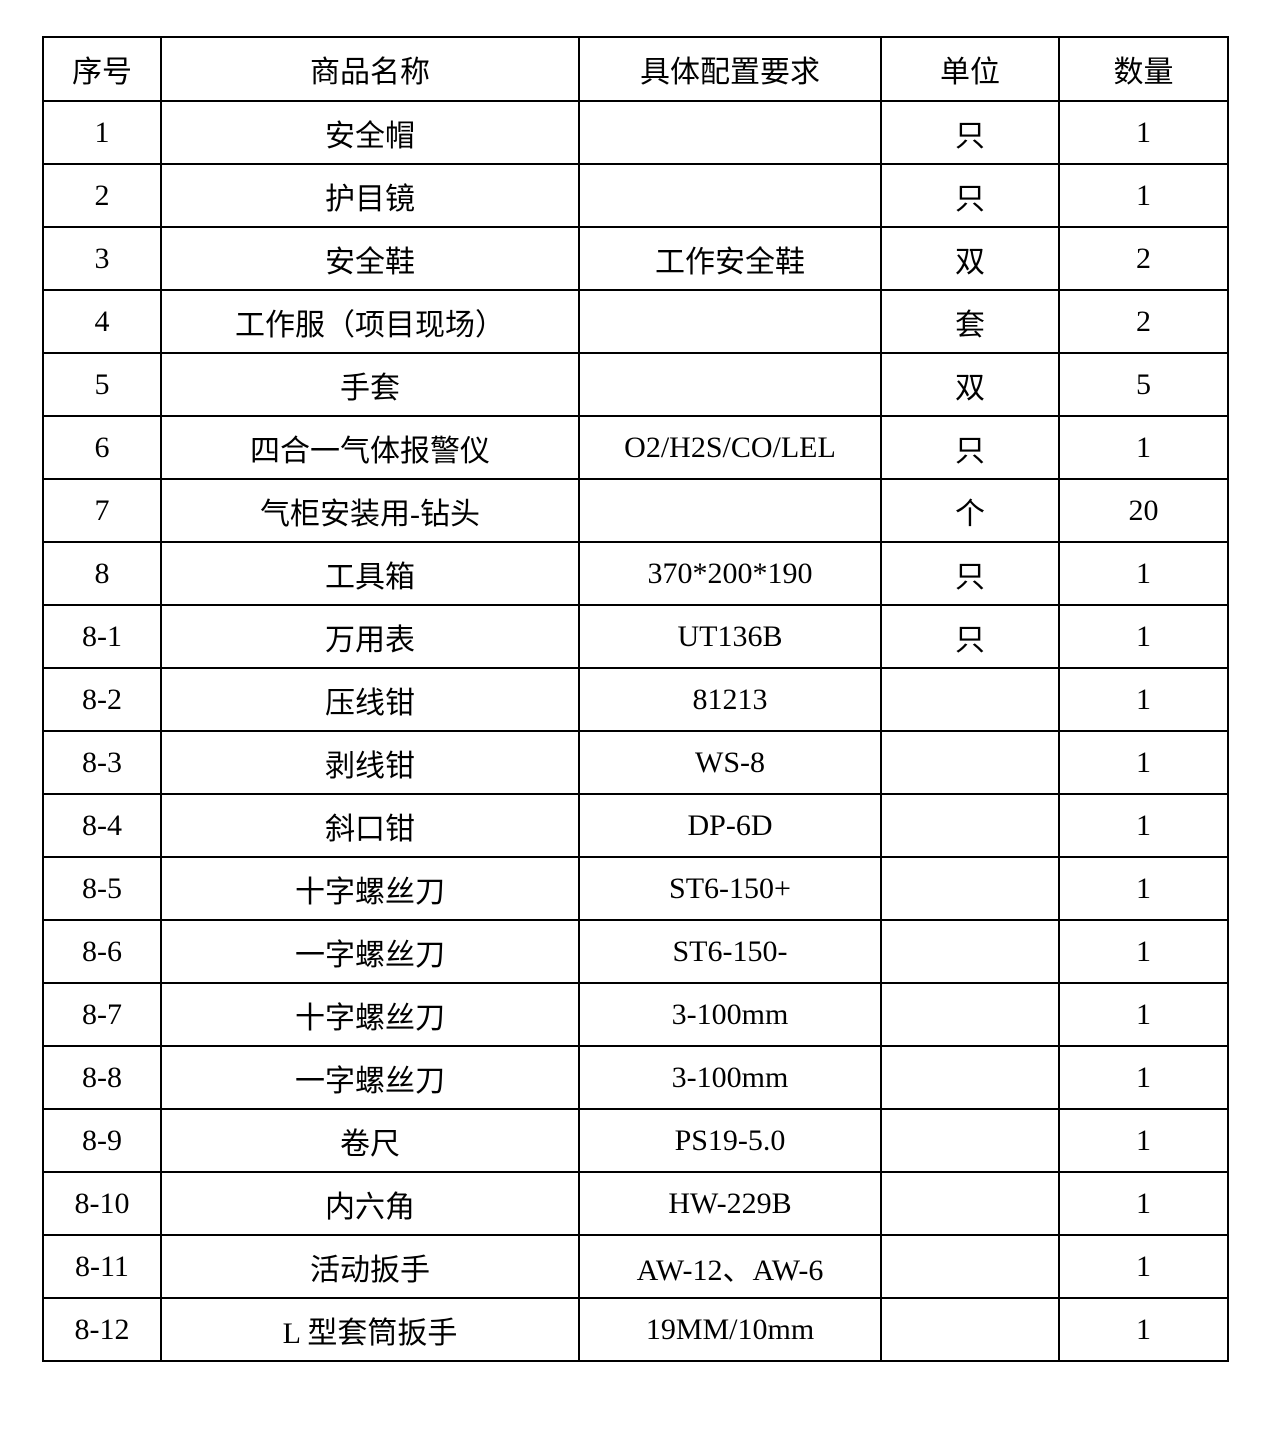 Image resolution: width=1268 pixels, height=1433 pixels. Describe the element at coordinates (370, 636) in the screenshot. I see `product-name-cell: 万用表` at that location.